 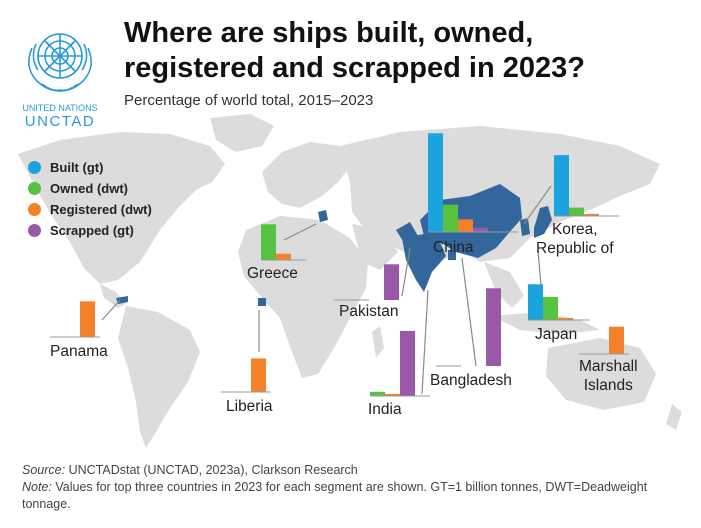 I want to click on unctad-logo: UNITED NATIONS UNCTAD, so click(x=60, y=74).